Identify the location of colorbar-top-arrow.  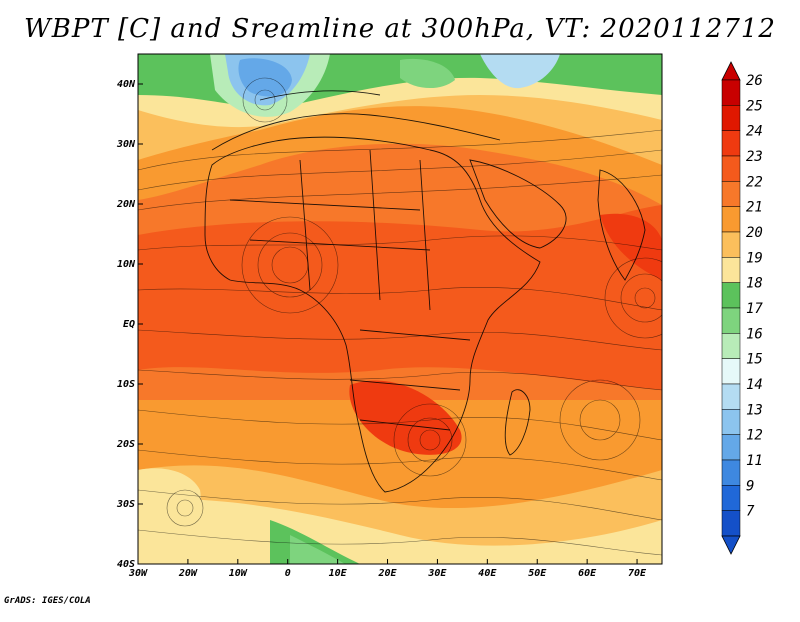
(731, 71).